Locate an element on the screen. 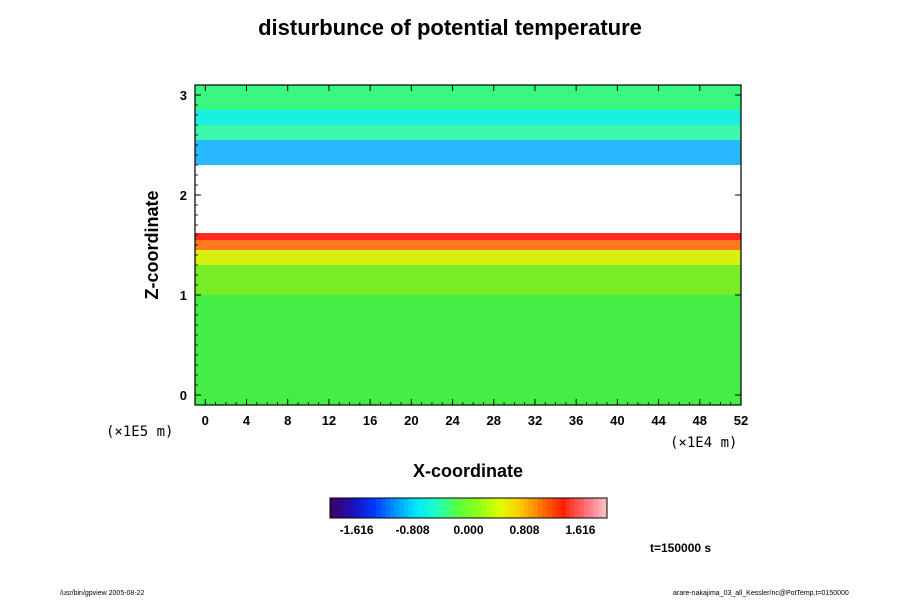 The width and height of the screenshot is (900, 600). colorbar: -1.616 -0.808 0.000 0.808 1.616 is located at coordinates (468, 517).